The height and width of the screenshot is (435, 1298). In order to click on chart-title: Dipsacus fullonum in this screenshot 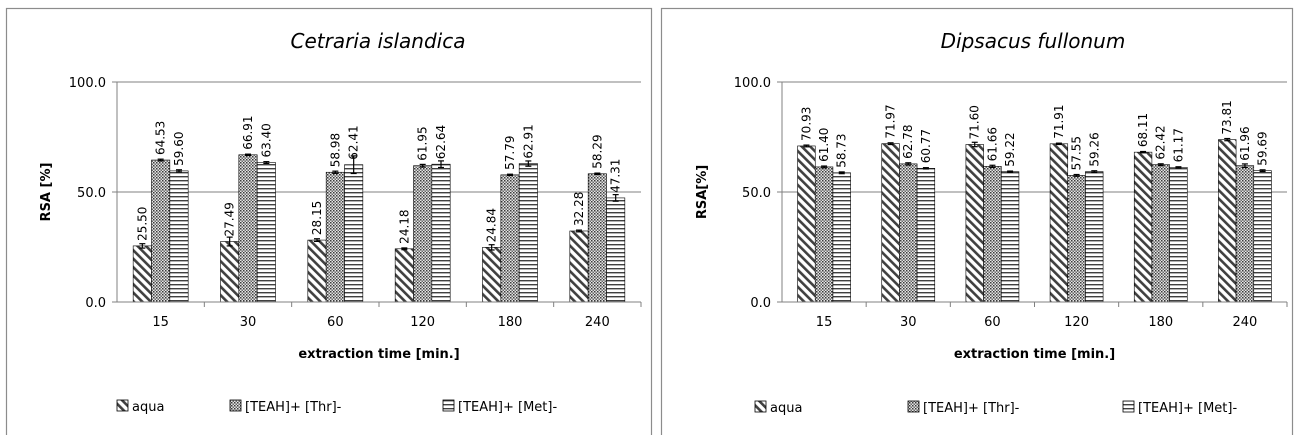, I will do `click(1033, 41)`.